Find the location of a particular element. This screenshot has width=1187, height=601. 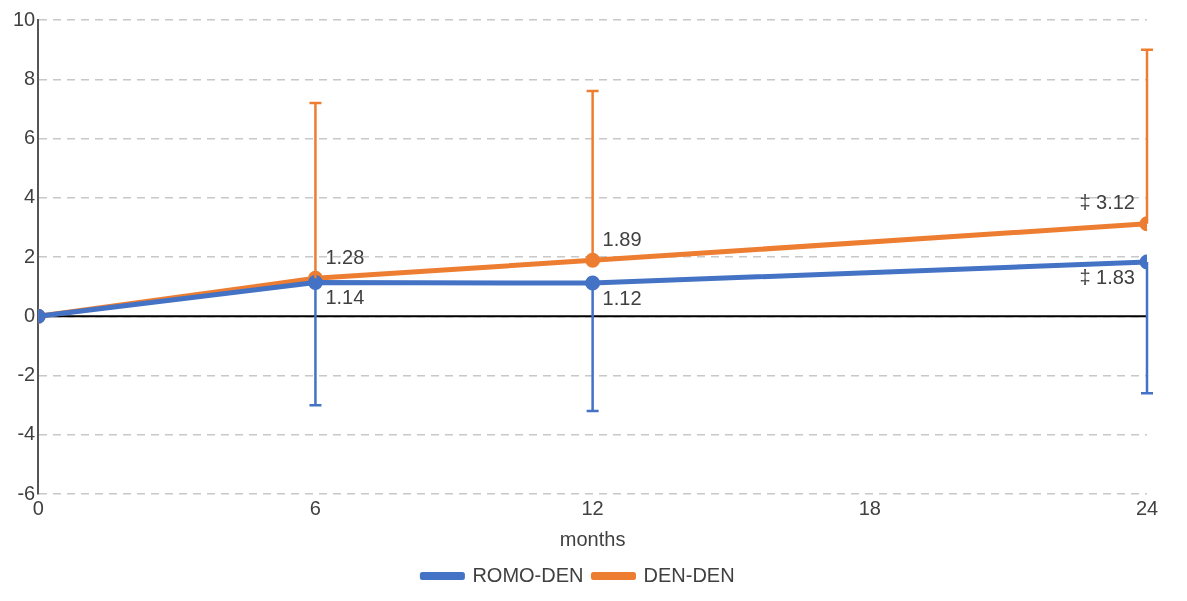

data-label: ‡ 1.83 is located at coordinates (1107, 276).